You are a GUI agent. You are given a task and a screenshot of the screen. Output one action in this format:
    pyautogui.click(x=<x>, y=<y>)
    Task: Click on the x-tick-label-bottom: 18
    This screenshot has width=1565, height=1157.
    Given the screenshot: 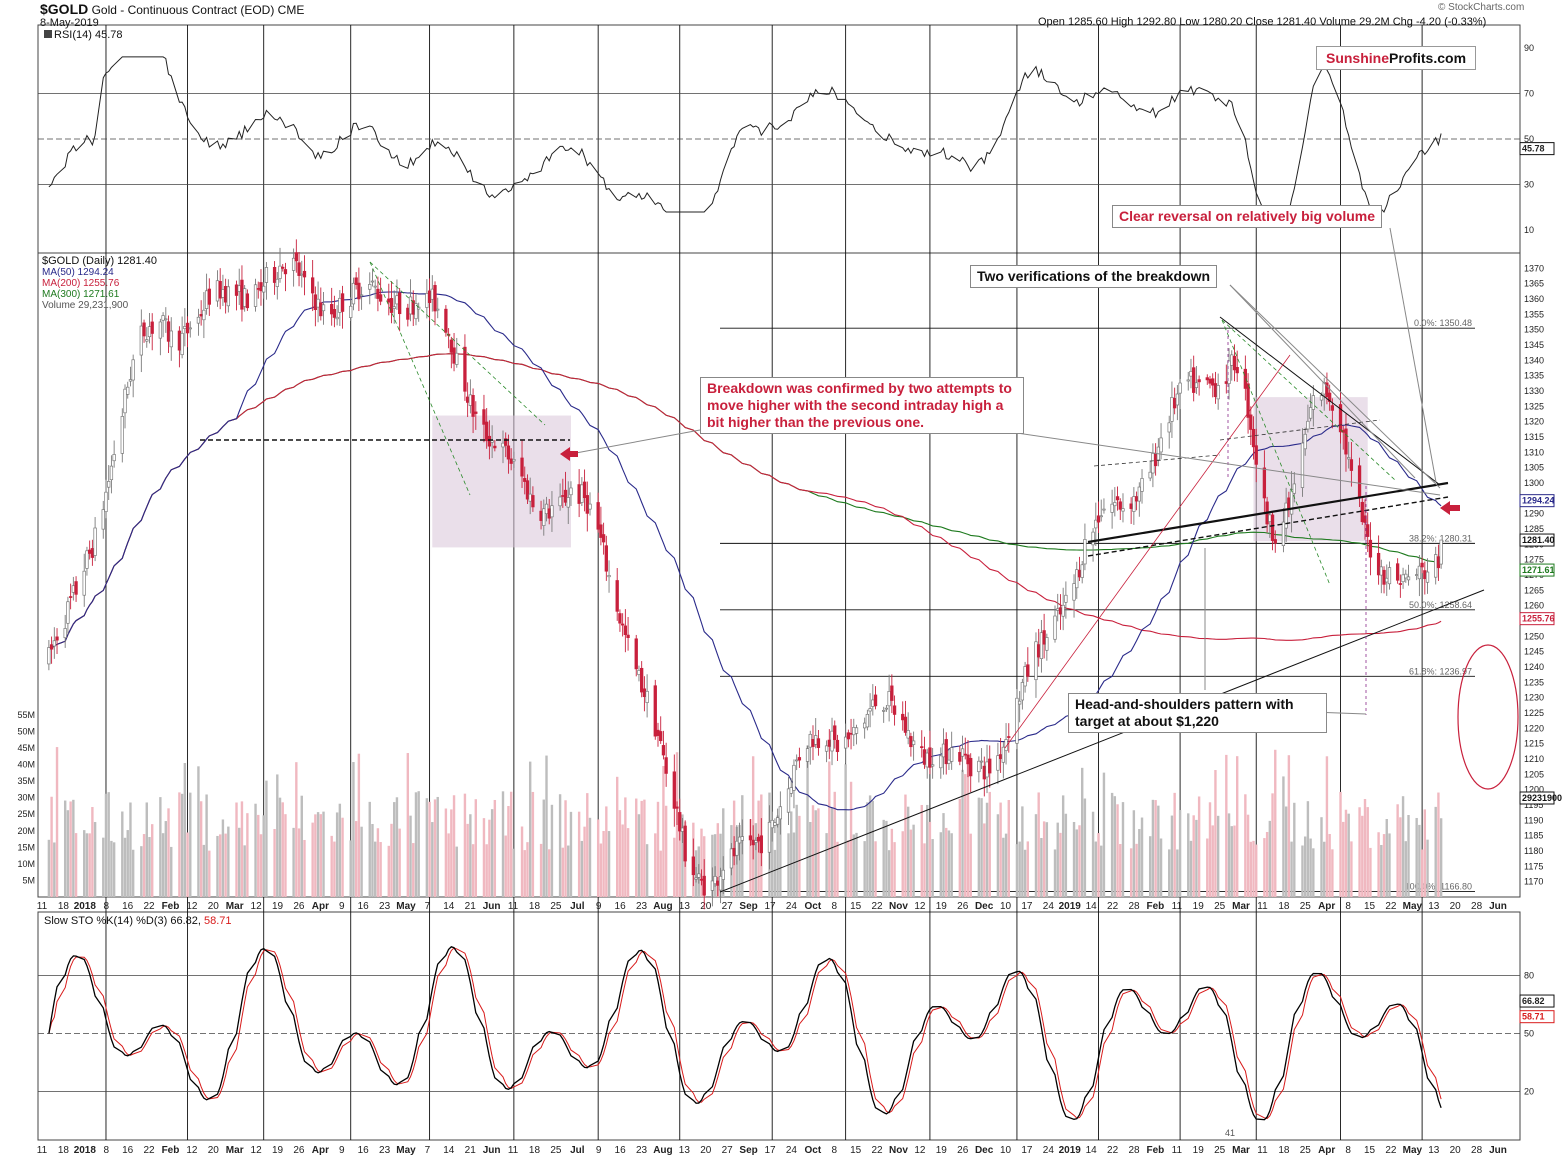 What is the action you would take?
    pyautogui.click(x=64, y=1150)
    